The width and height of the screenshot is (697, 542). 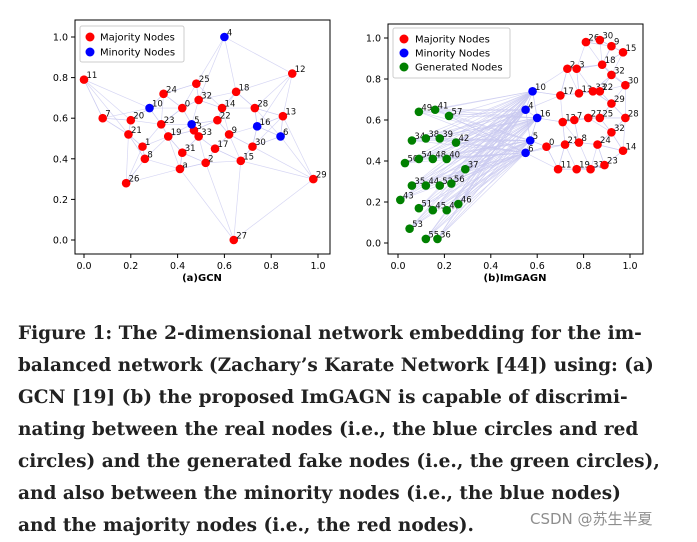 What do you see at coordinates (447, 135) in the screenshot?
I see `node-label: 39` at bounding box center [447, 135].